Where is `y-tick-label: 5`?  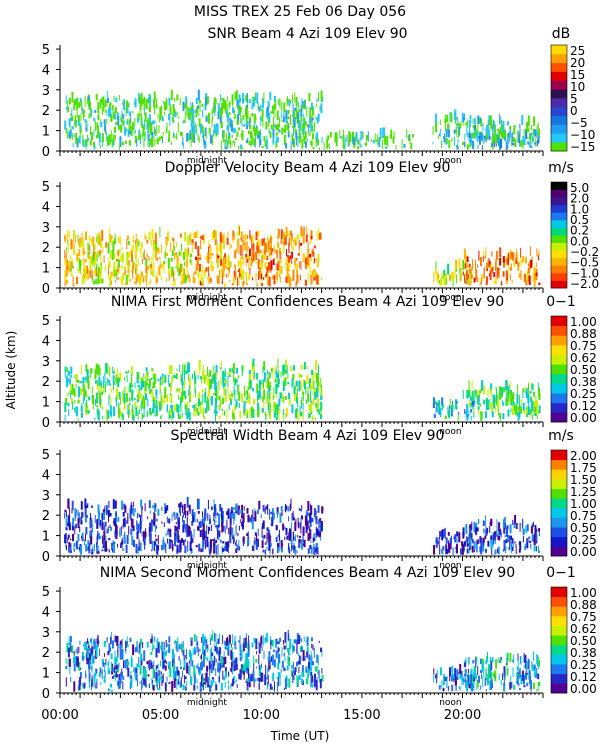
y-tick-label: 5 is located at coordinates (46, 321).